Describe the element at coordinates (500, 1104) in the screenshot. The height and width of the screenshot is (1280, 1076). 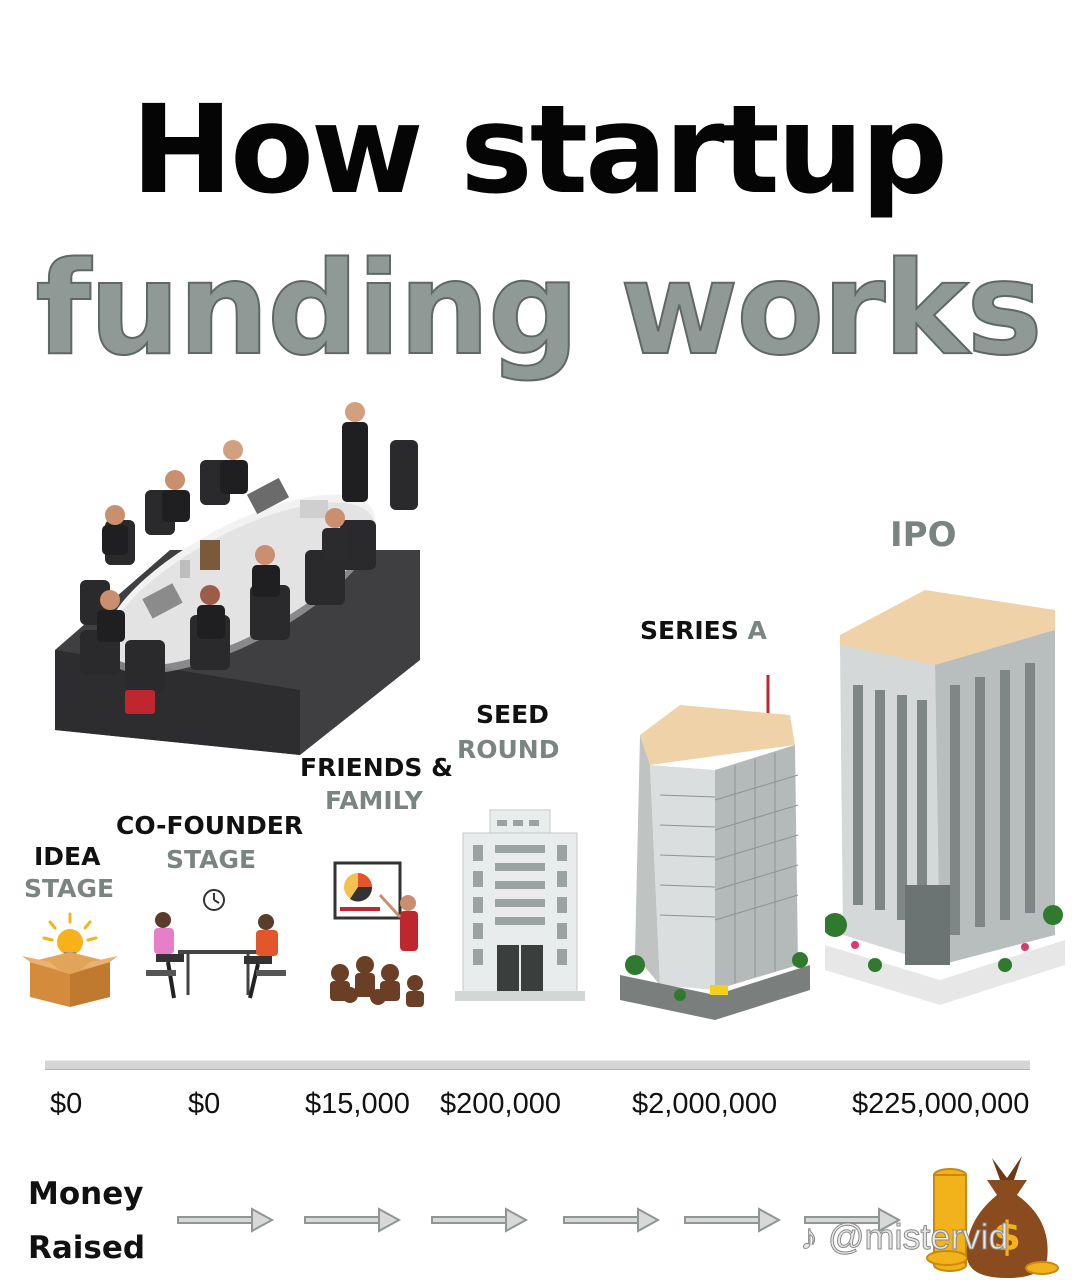
I see `amount-seed: $200,000` at that location.